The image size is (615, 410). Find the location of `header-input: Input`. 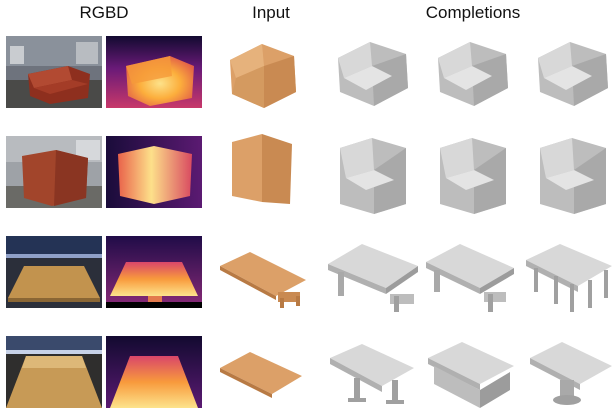

header-input: Input is located at coordinates (271, 12).